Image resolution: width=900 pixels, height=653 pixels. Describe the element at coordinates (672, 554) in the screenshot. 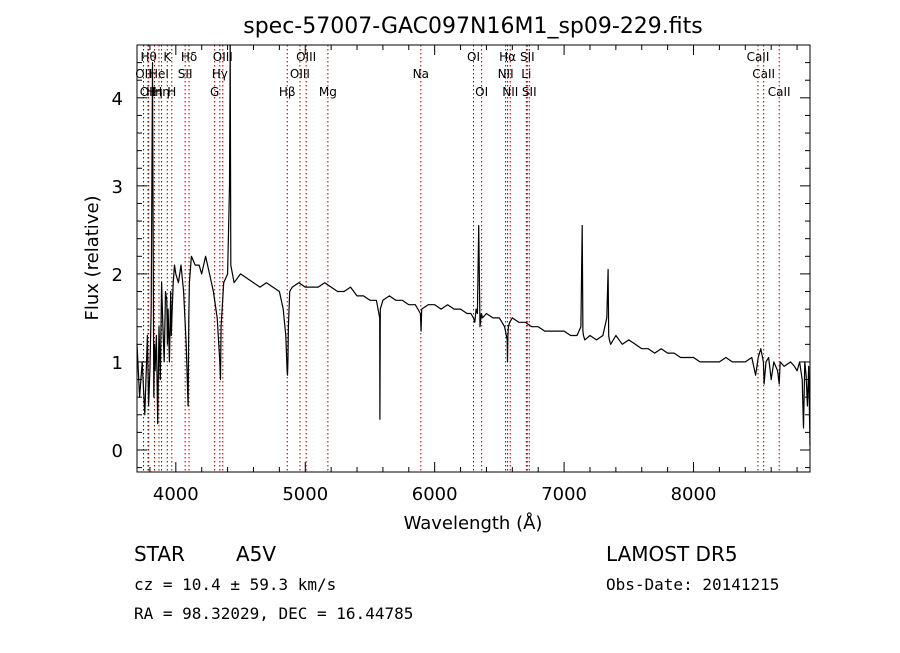

I see `survey-name: LAMOST DR5` at that location.